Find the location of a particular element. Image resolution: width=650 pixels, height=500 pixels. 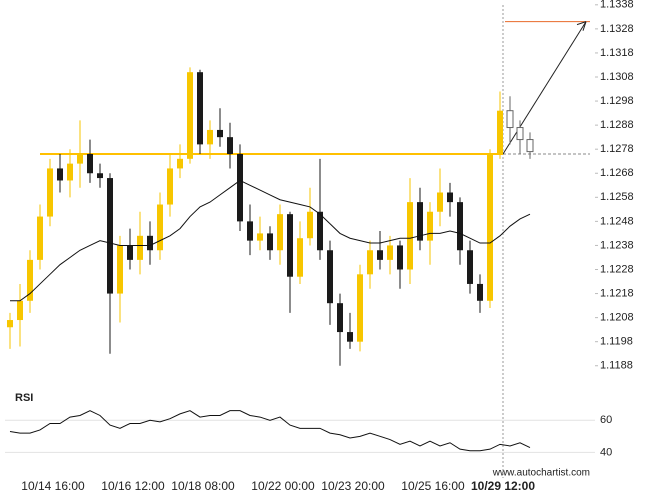

y-tick-label: 1.1198 is located at coordinates (616, 342).